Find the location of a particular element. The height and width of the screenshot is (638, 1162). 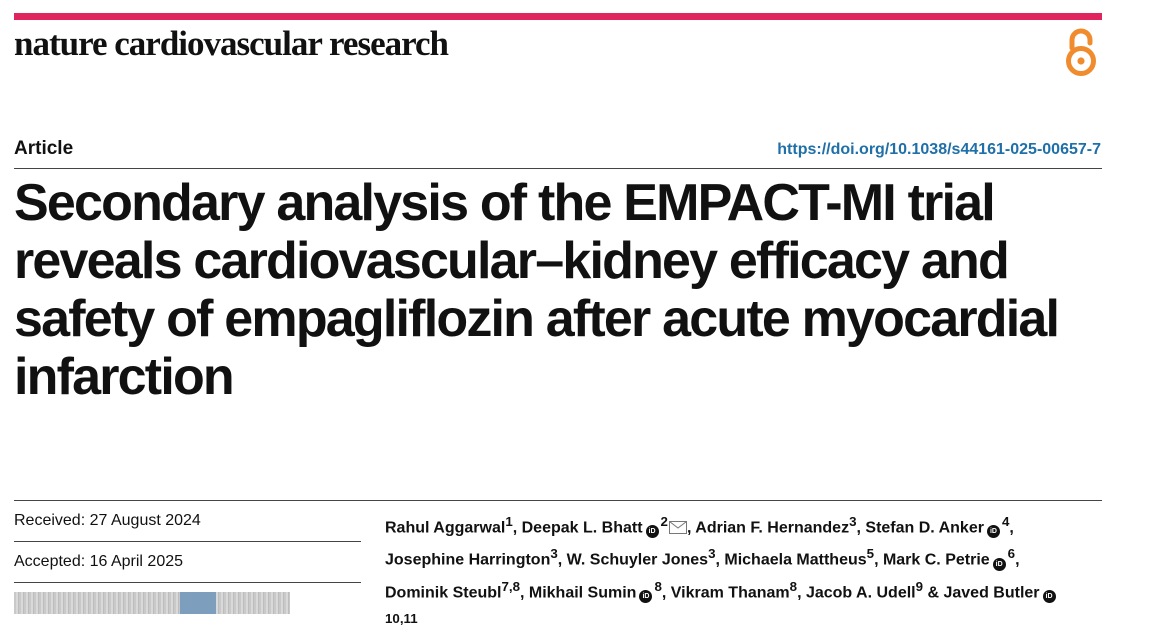

received-date: 27 August 2024 is located at coordinates (145, 520).